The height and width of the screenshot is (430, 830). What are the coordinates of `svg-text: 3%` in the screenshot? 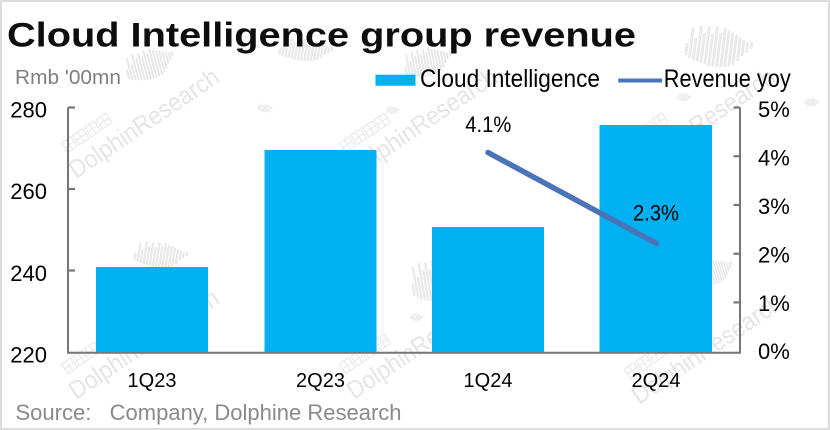 It's located at (774, 206).